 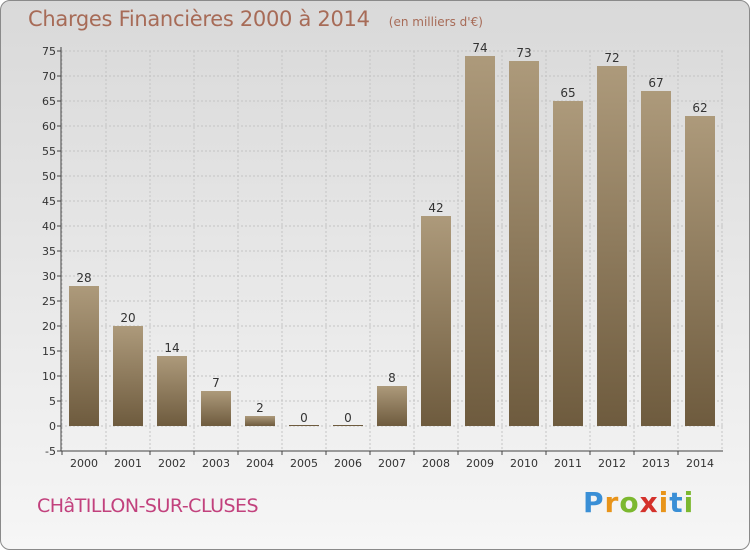 I want to click on data-label: 42, so click(x=435, y=208).